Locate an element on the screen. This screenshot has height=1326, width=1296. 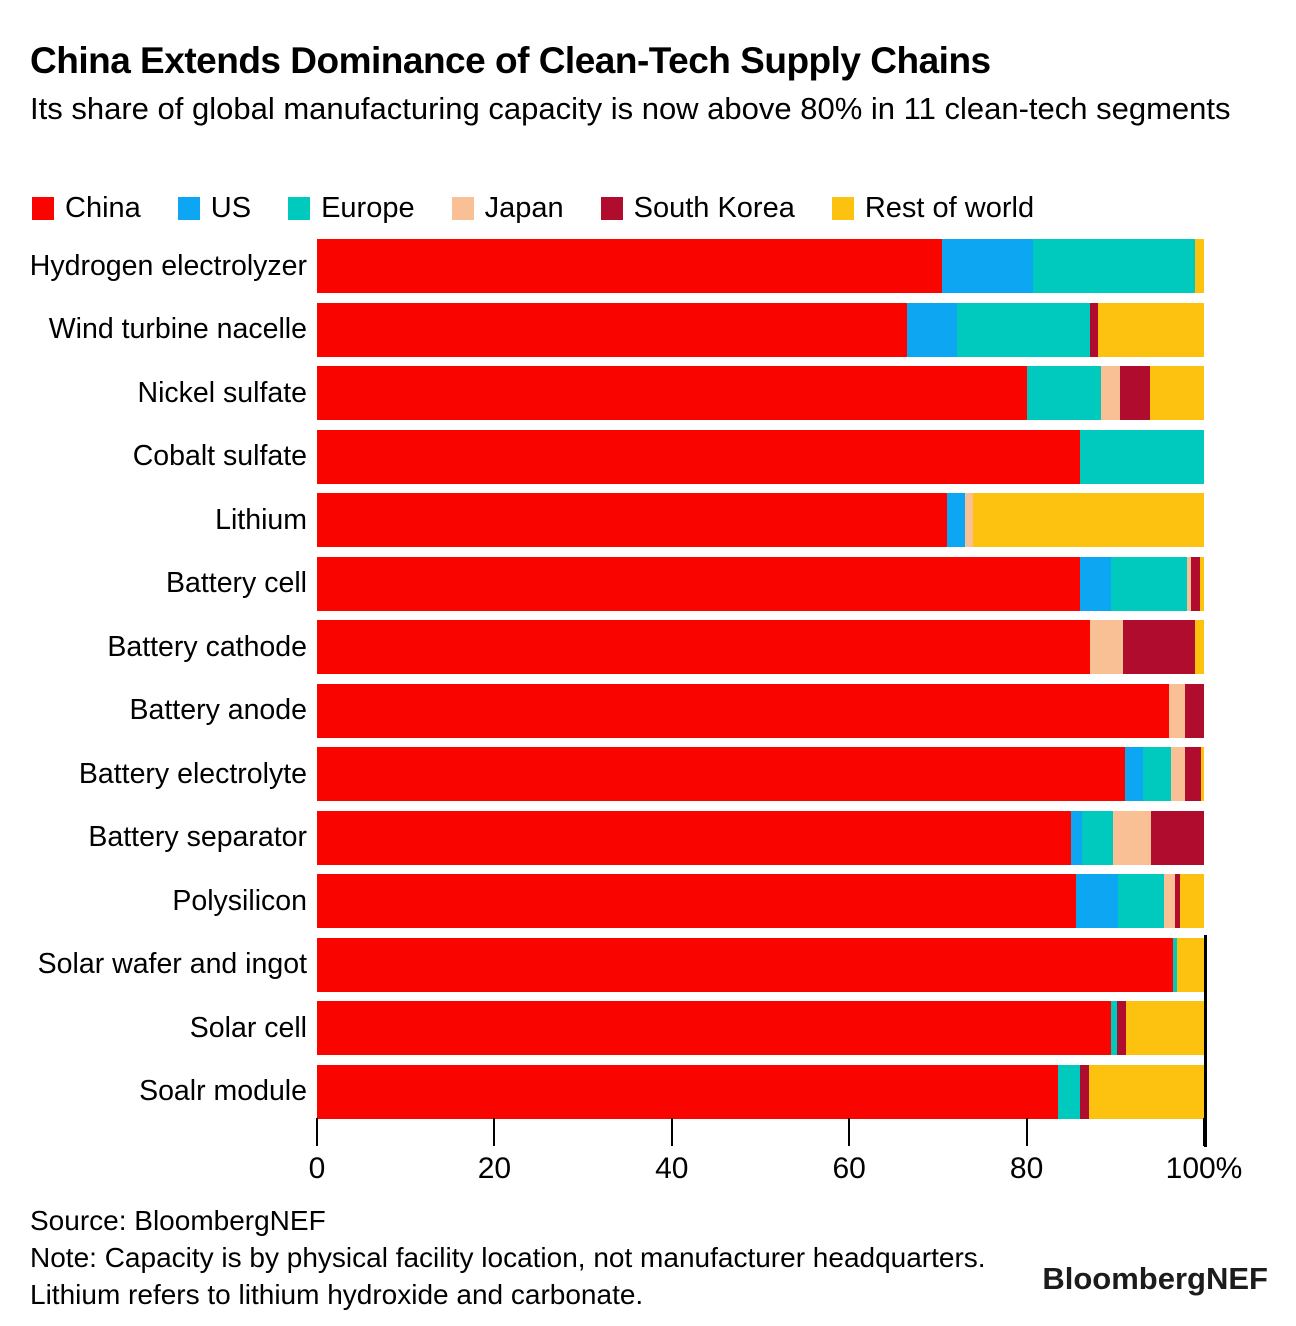
axis-line-right is located at coordinates (1205, 1041).